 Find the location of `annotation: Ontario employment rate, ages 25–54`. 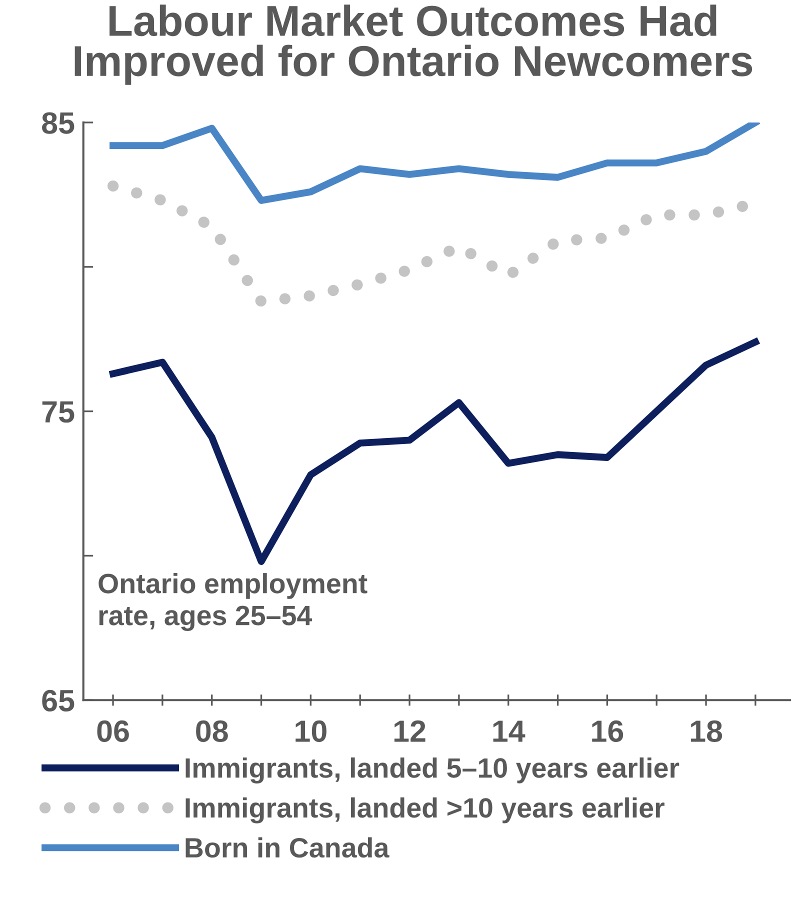

annotation: Ontario employment rate, ages 25–54 is located at coordinates (233, 602).